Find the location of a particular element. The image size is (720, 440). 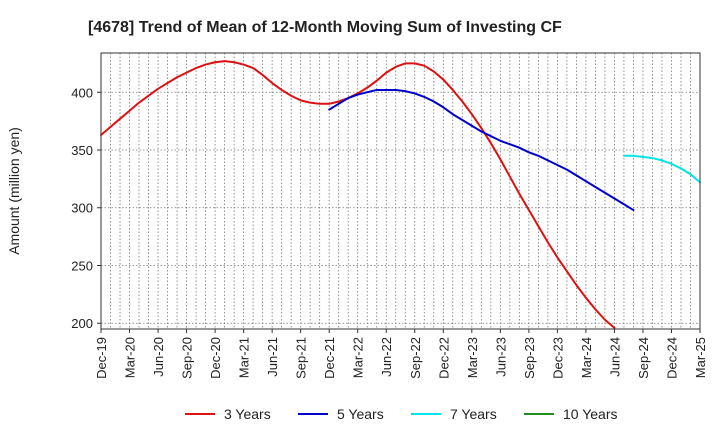

series-line-7-years is located at coordinates (661, 169).